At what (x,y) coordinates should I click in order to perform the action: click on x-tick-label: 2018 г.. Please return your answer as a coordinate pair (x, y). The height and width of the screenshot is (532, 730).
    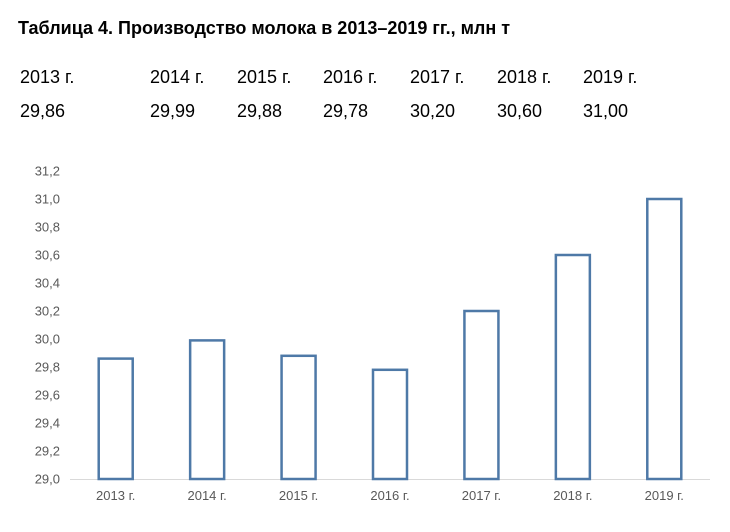
    Looking at the image, I should click on (572, 495).